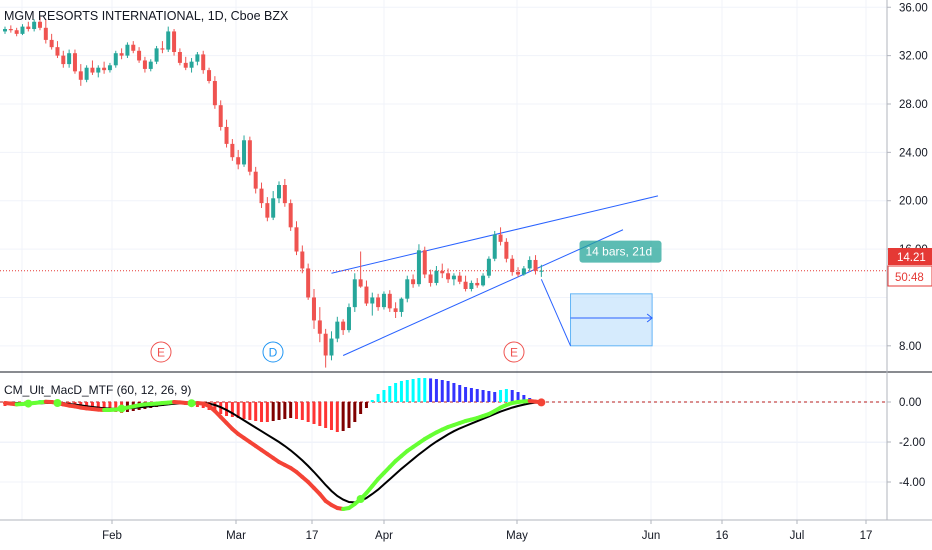 Image resolution: width=932 pixels, height=550 pixels. What do you see at coordinates (466, 530) in the screenshot?
I see `time-axis: Feb Mar 17 Apr May Jun 16 Jul 17` at bounding box center [466, 530].